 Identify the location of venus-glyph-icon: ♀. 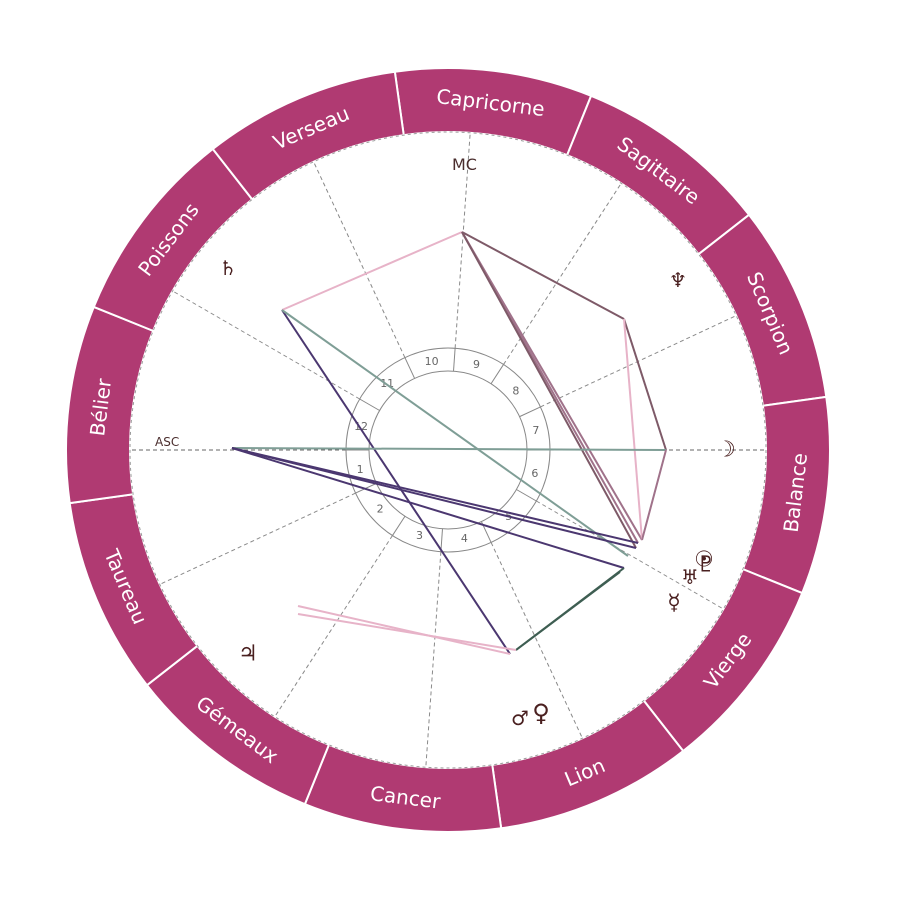
(541, 713).